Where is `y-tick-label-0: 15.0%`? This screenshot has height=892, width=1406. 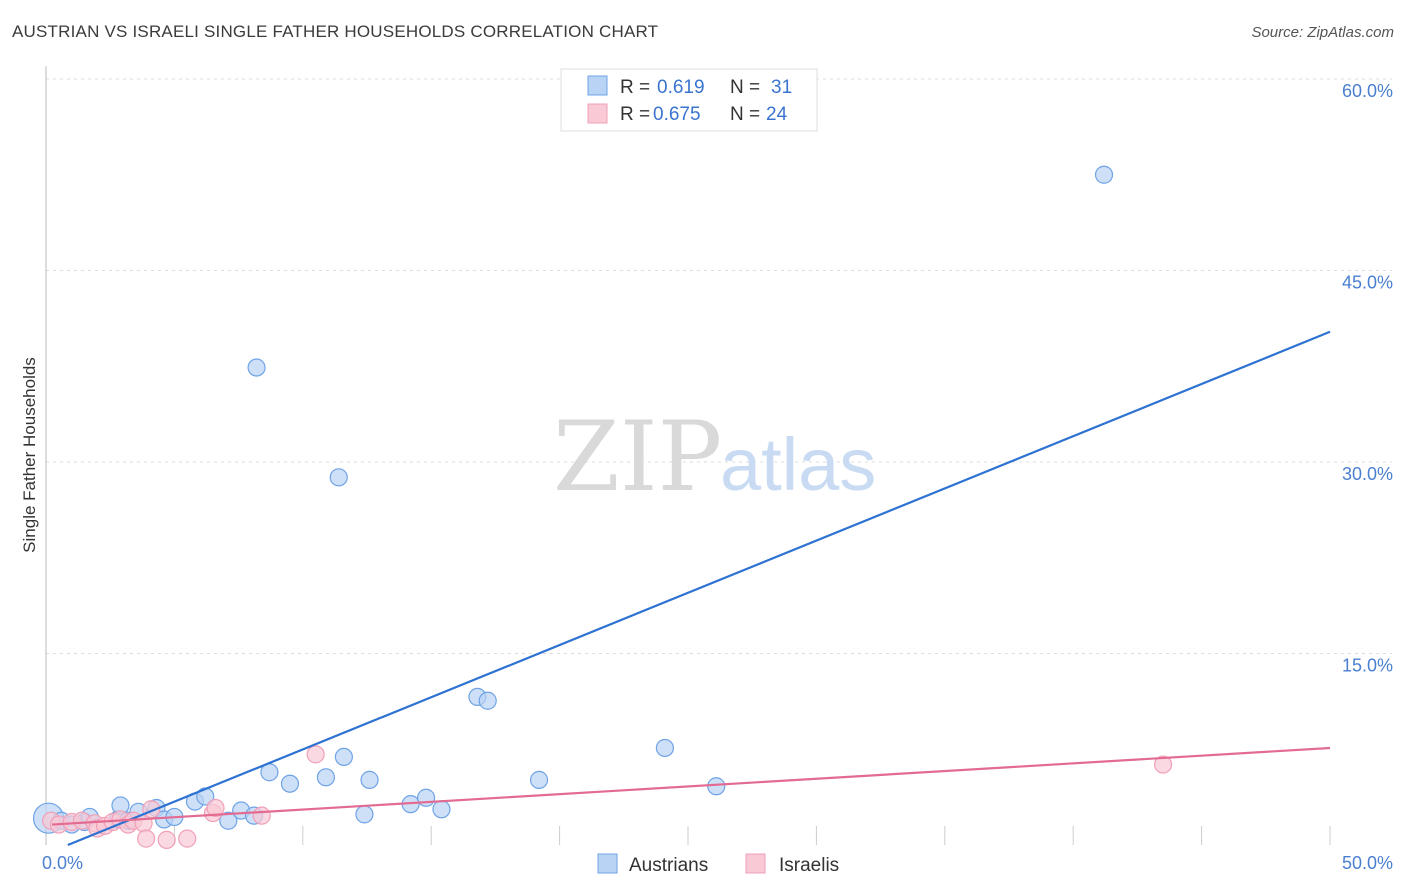
y-tick-label-0: 15.0% is located at coordinates (1367, 666).